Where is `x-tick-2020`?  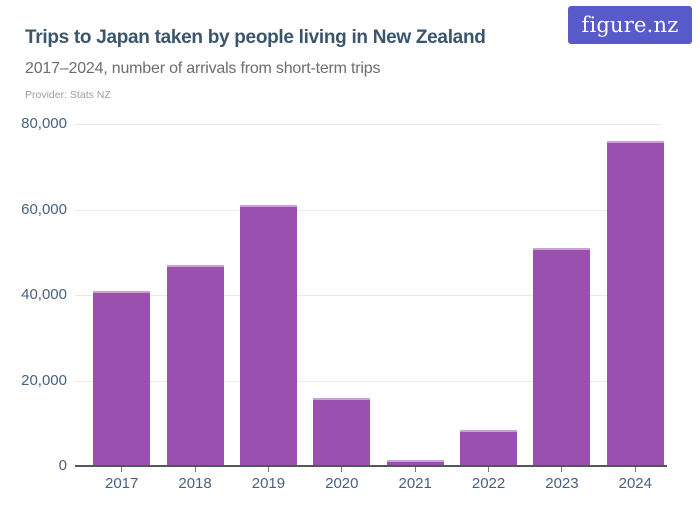
x-tick-2020 is located at coordinates (342, 469).